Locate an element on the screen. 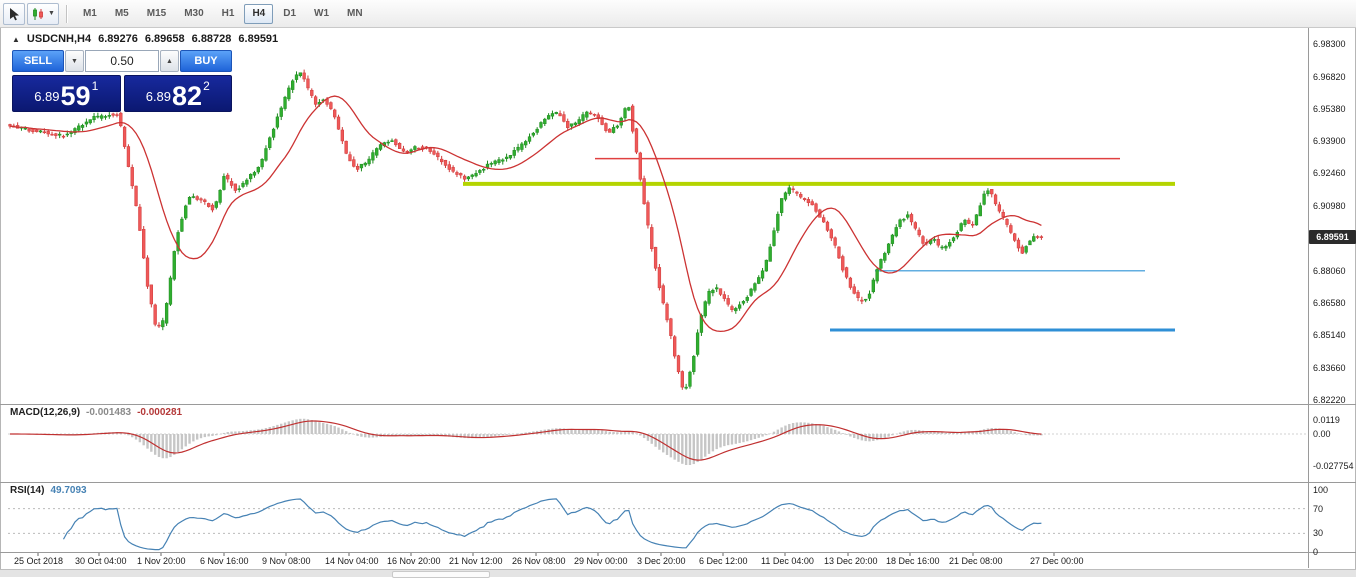  macd-indicator is located at coordinates (657, 441).